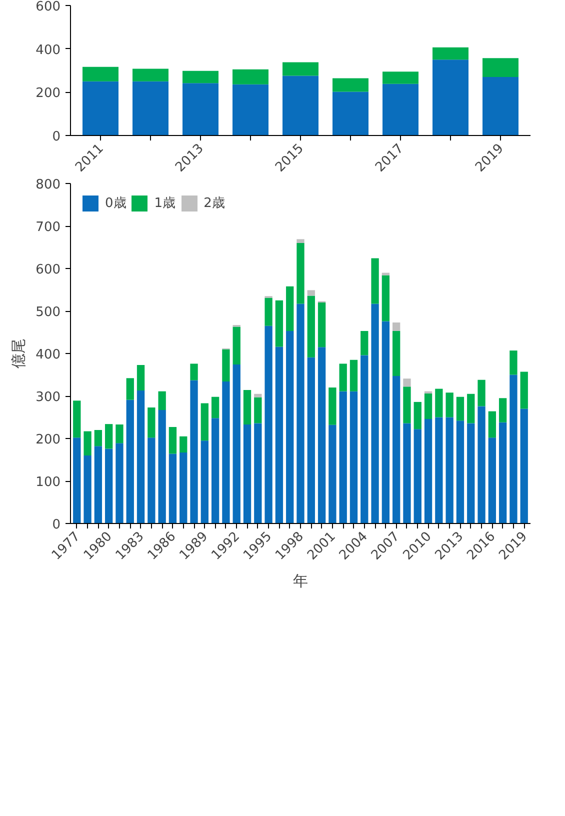 This screenshot has height=816, width=565. I want to click on y-tick-label: 700, so click(48, 227).